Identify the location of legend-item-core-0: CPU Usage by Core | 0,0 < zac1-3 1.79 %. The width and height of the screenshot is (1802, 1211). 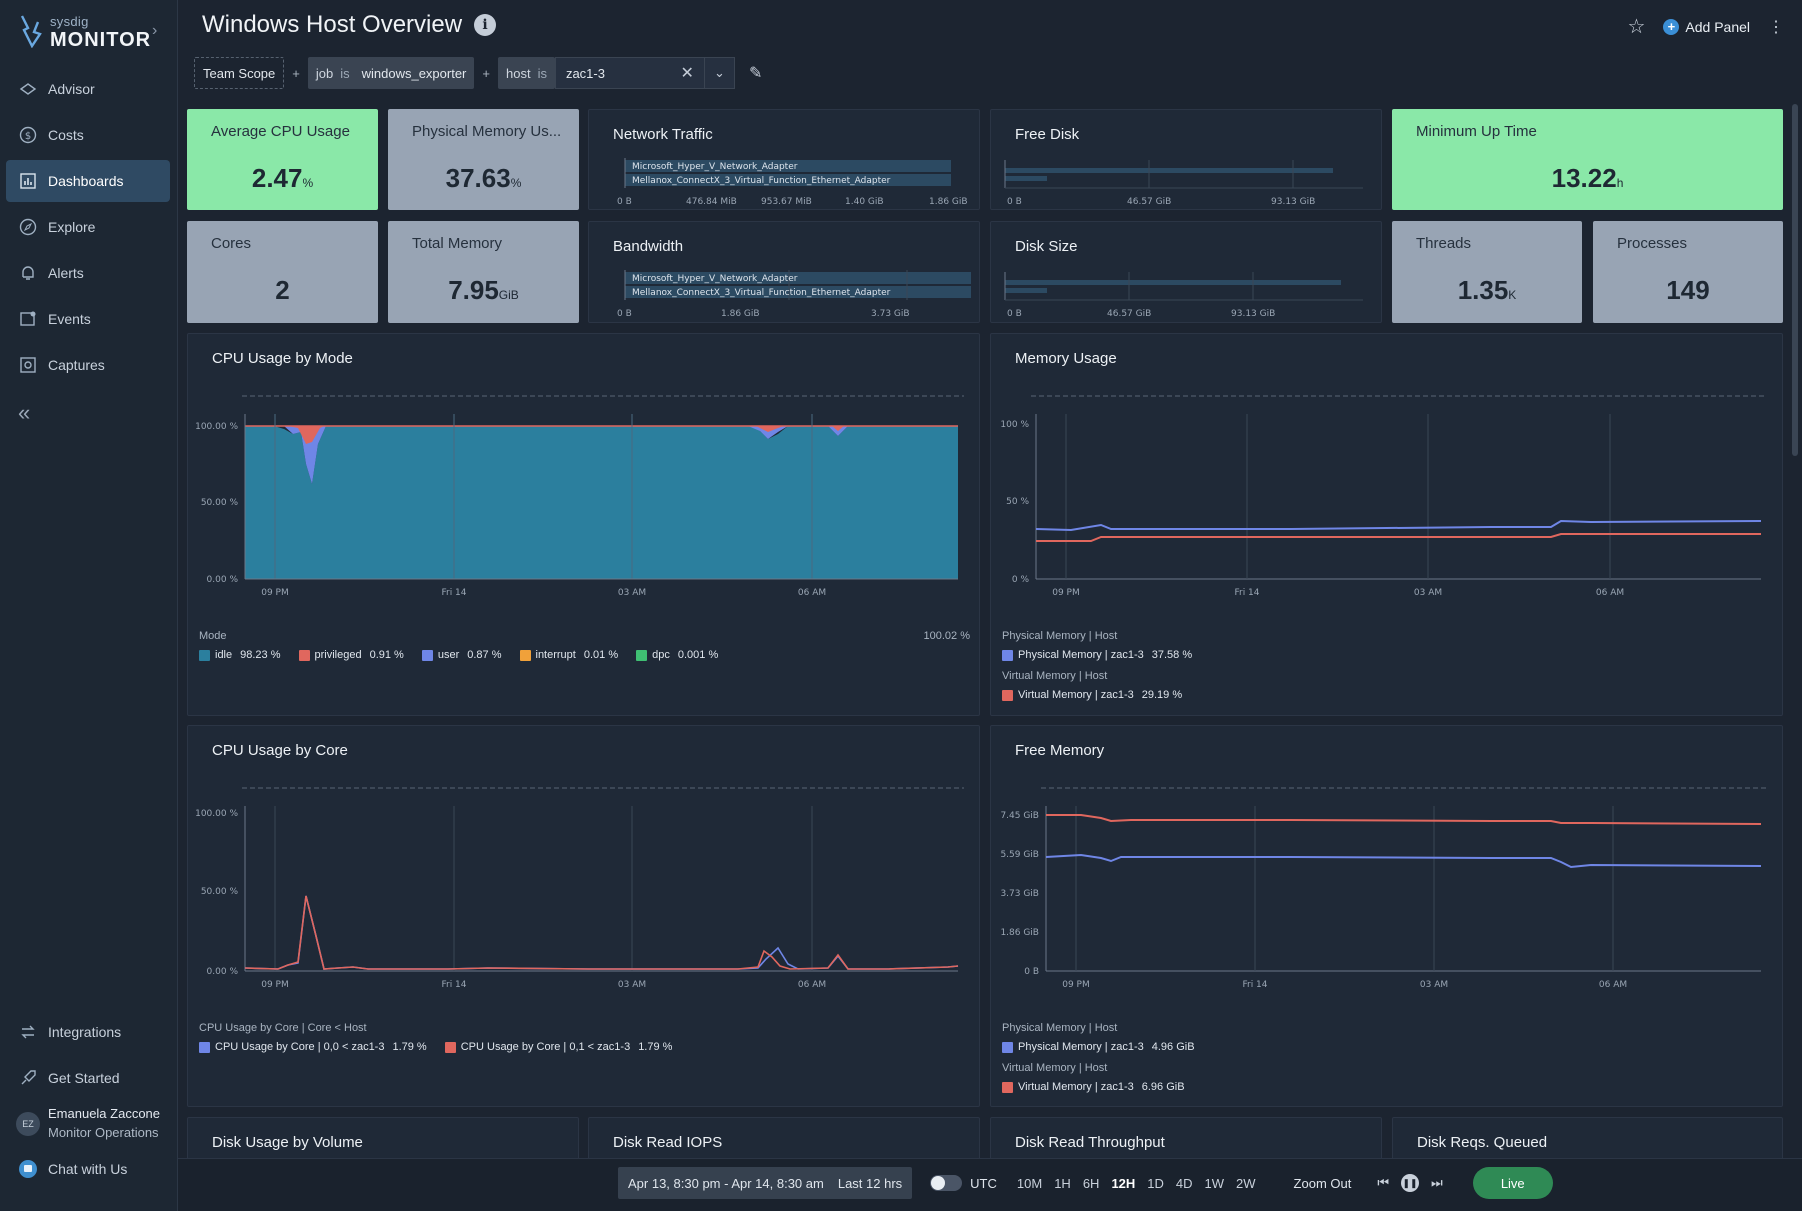
(313, 1047).